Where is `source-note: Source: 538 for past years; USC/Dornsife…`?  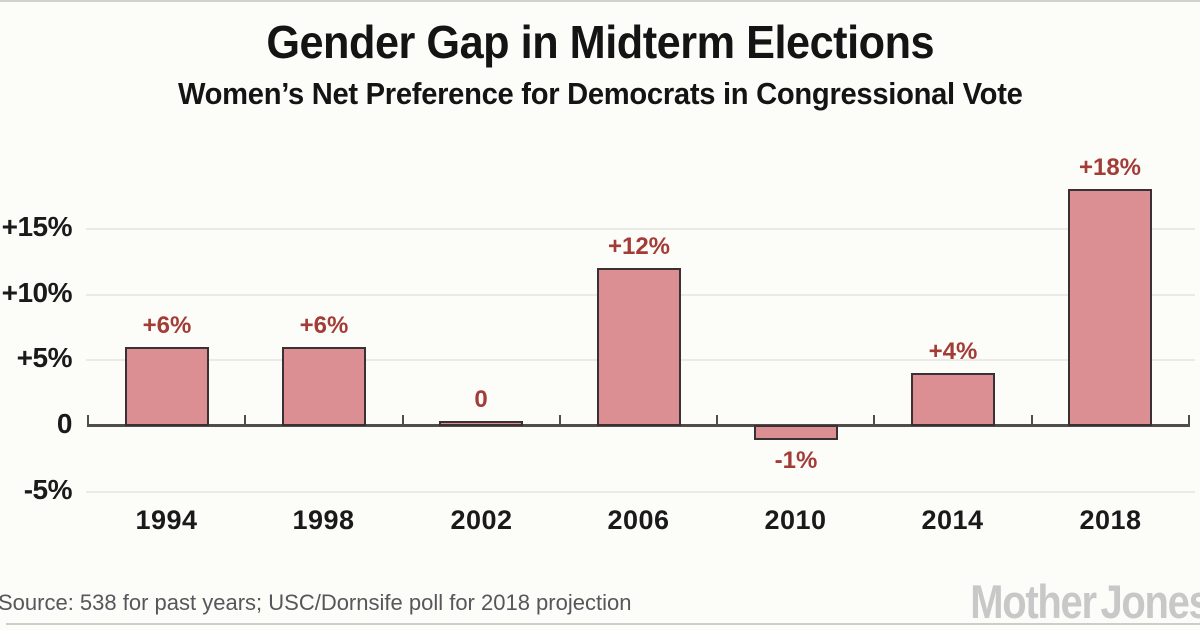
source-note: Source: 538 for past years; USC/Dornsife… is located at coordinates (316, 602).